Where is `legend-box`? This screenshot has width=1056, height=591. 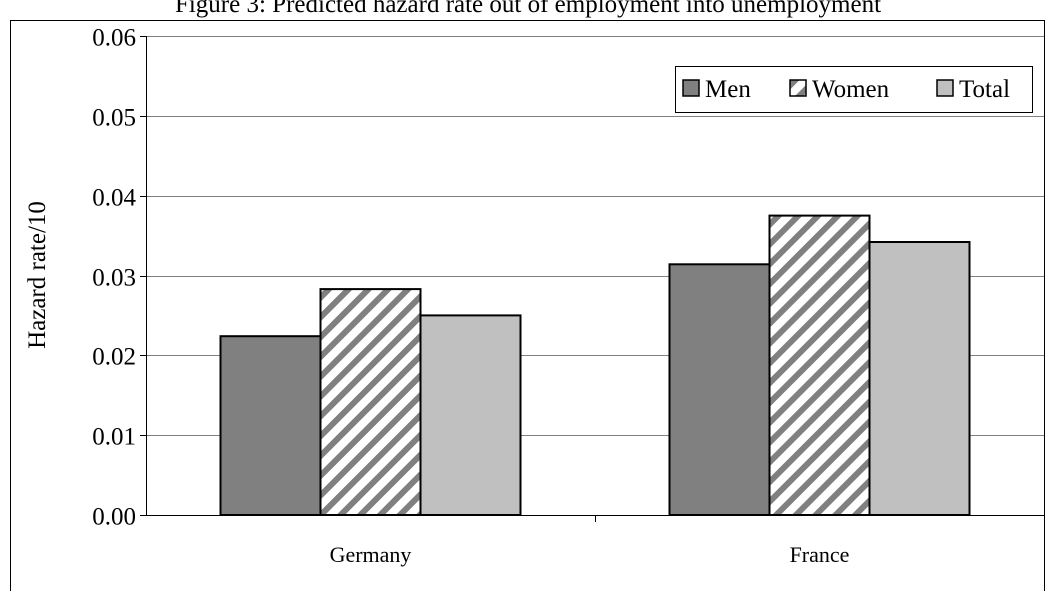 legend-box is located at coordinates (854, 89).